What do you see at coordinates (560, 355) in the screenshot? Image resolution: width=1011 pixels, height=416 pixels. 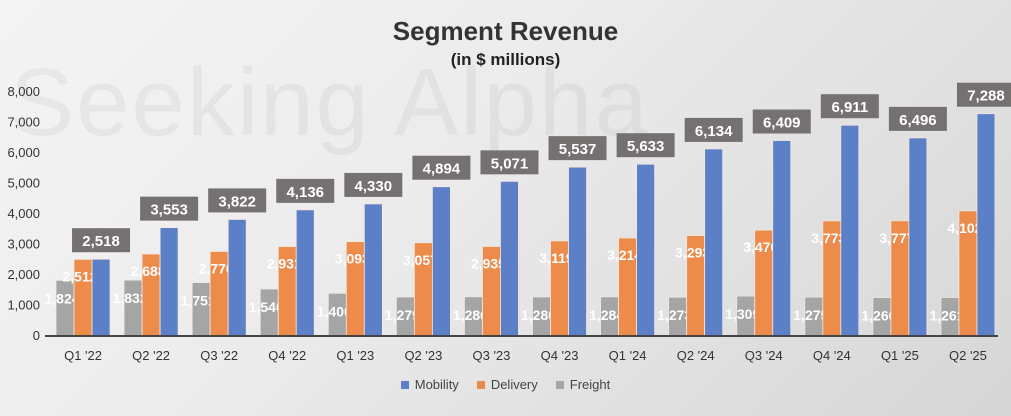 I see `x-tick-label: Q4 '23` at bounding box center [560, 355].